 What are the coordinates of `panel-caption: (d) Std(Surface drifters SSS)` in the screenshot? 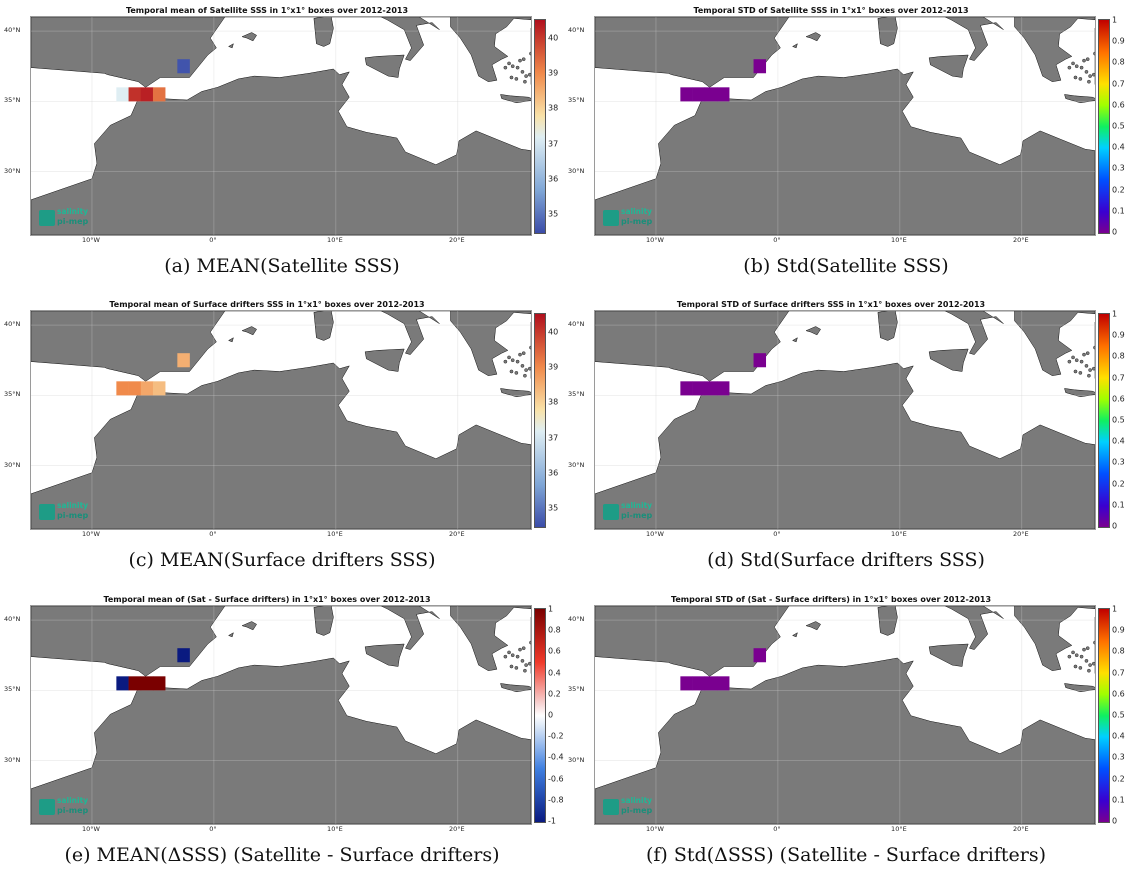 It's located at (846, 560).